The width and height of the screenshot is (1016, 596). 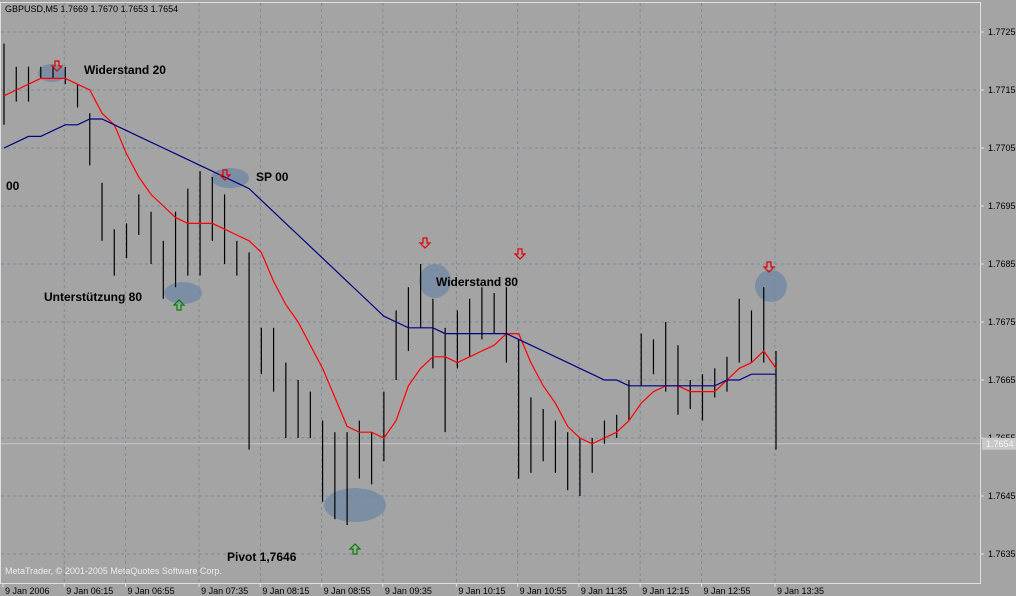 What do you see at coordinates (477, 282) in the screenshot?
I see `annotation: Widerstand 80` at bounding box center [477, 282].